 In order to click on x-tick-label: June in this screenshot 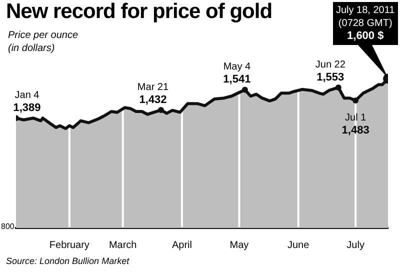, I will do `click(298, 245)`.